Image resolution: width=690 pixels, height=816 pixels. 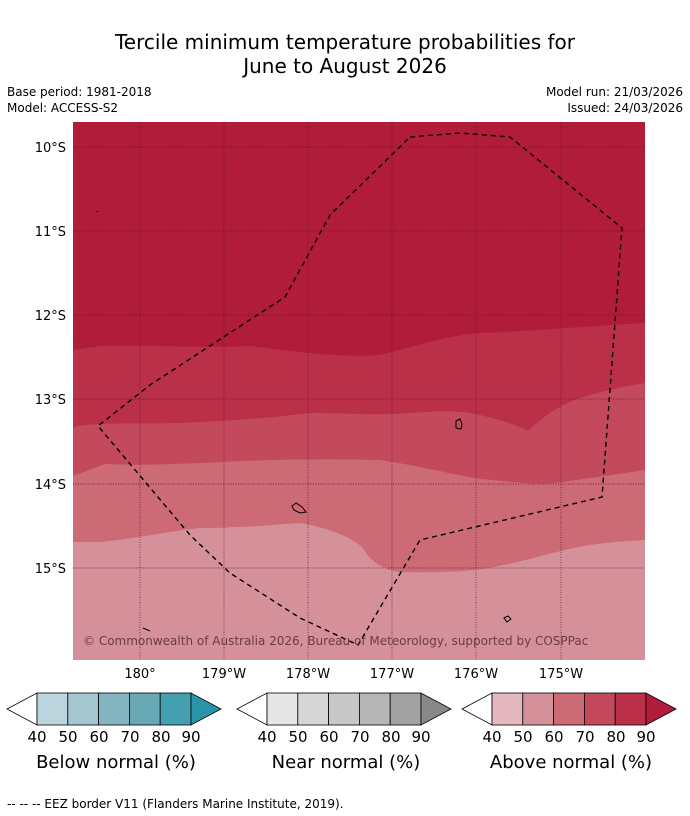 I want to click on ticks-above: 40 50 60 70 80 90, so click(x=571, y=738).